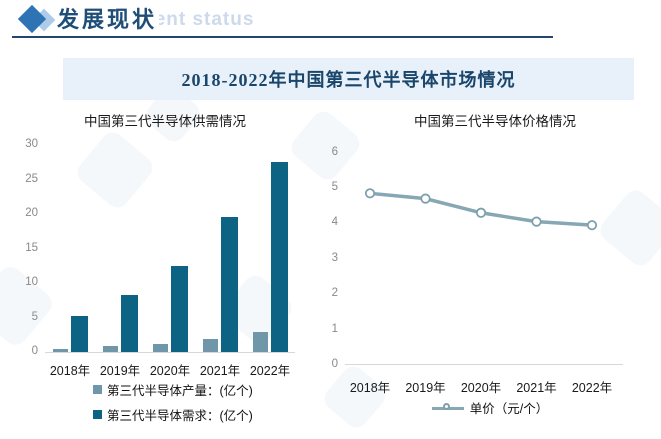  I want to click on line-x-axis-label: 2020年, so click(481, 388).